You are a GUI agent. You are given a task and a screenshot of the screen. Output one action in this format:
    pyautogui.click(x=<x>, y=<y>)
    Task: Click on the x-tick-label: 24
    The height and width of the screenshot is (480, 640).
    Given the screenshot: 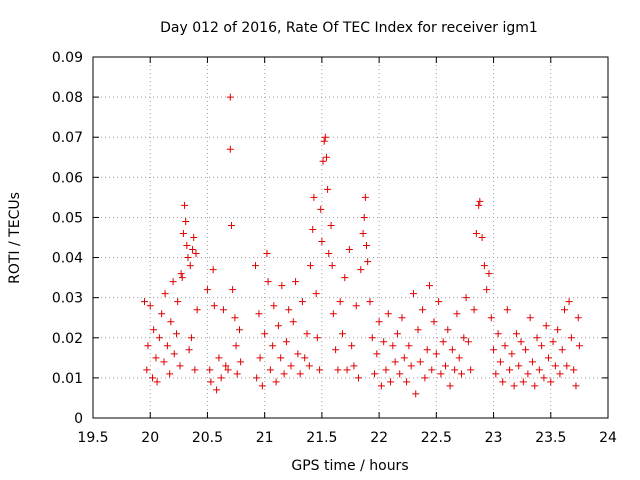 What is the action you would take?
    pyautogui.click(x=608, y=438)
    